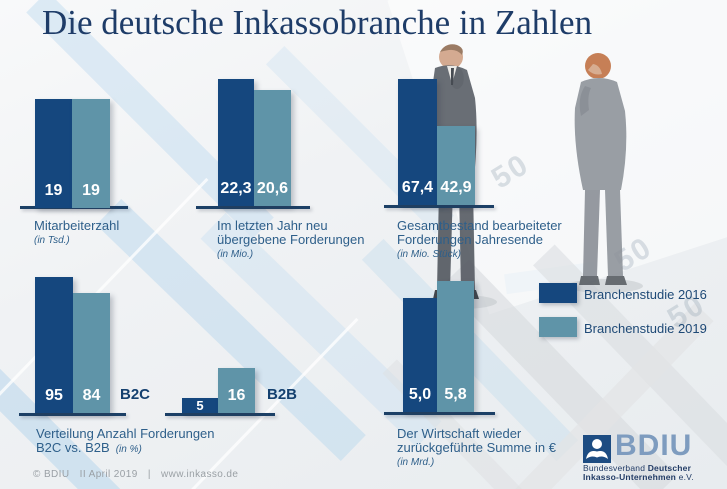 The image size is (727, 489). I want to click on bdiu-subline-1-bold: Deutscher, so click(669, 468).